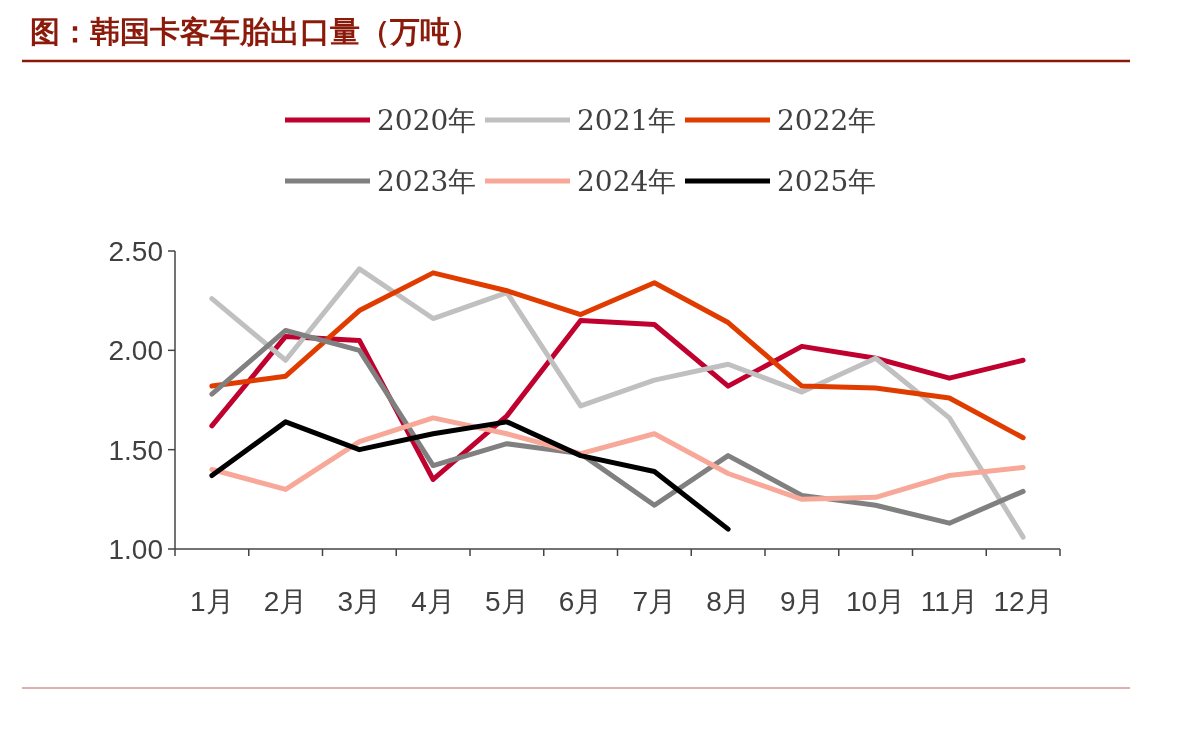 Image resolution: width=1183 pixels, height=747 pixels. I want to click on x-tick-label: 6月, so click(580, 601).